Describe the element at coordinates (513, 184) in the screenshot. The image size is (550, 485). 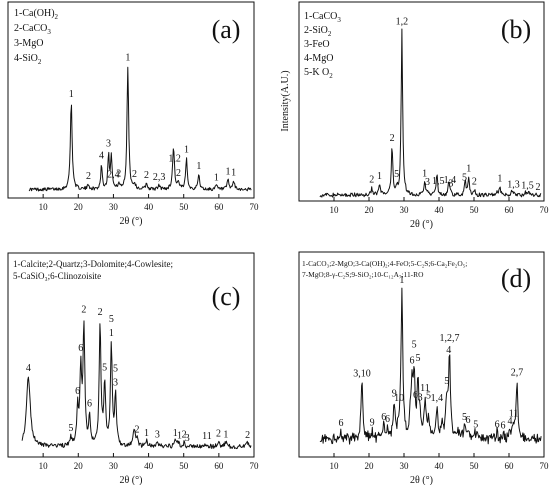
I see `peak-label: 1,3` at that location.